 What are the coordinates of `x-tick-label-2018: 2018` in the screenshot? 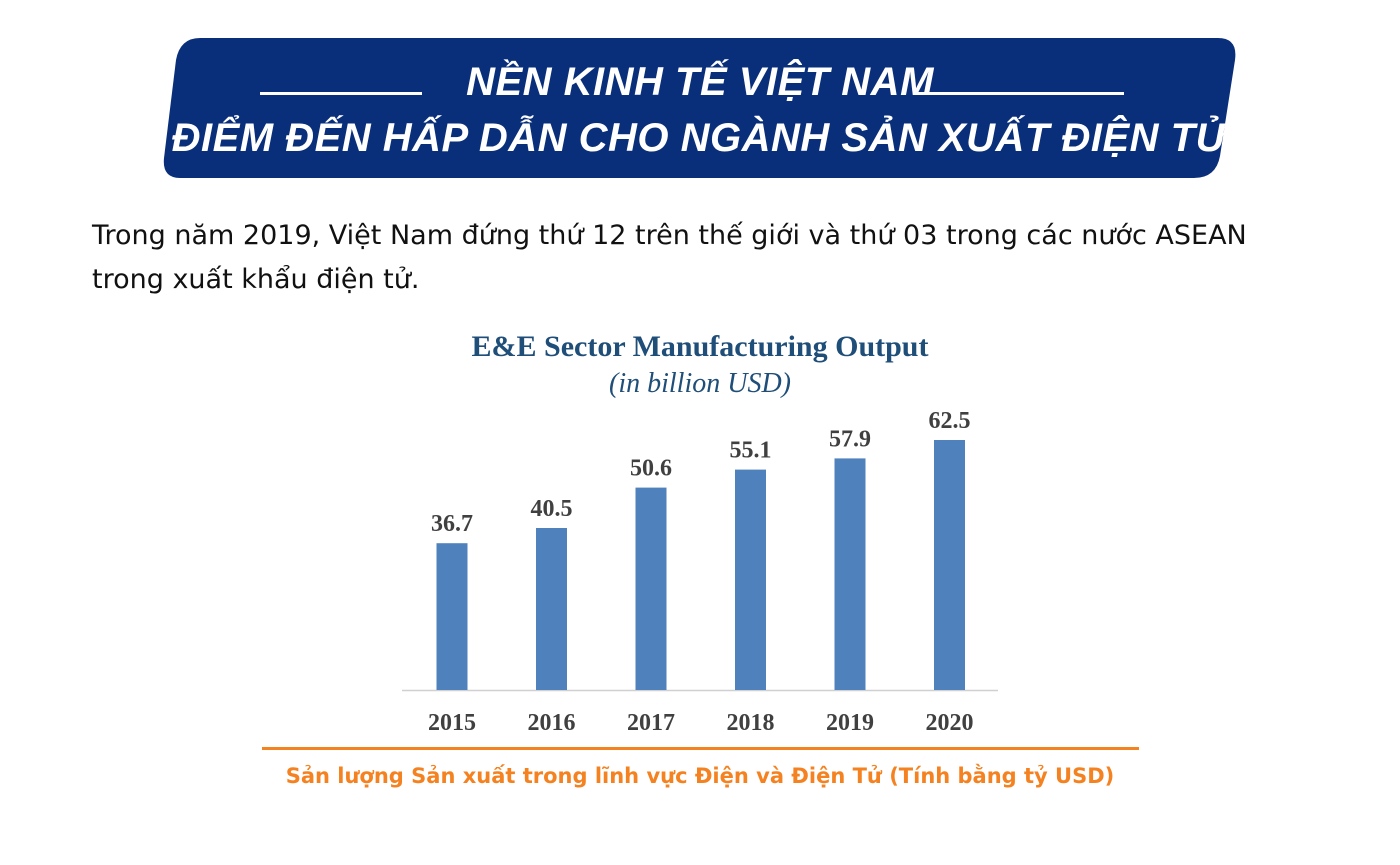 It's located at (751, 723).